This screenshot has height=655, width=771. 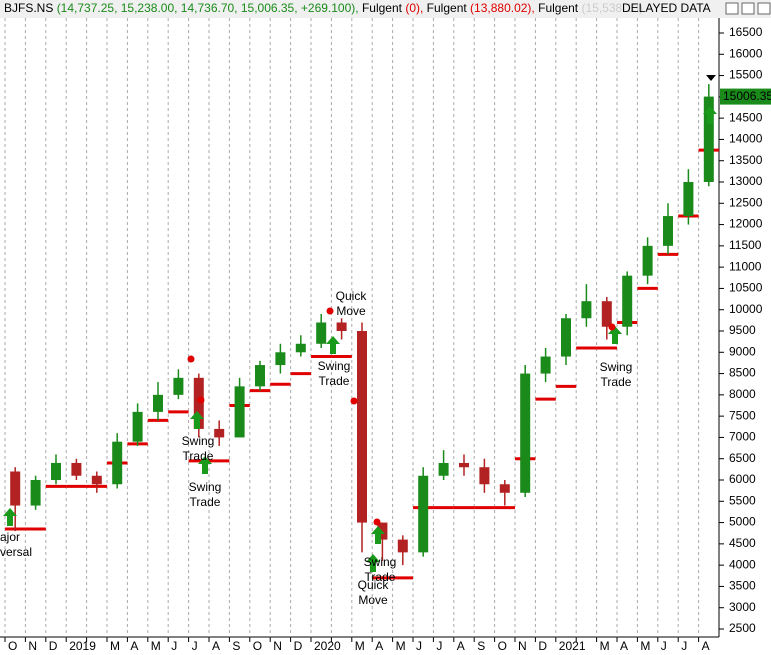 I want to click on y-tick-label: 12500, so click(x=746, y=202).